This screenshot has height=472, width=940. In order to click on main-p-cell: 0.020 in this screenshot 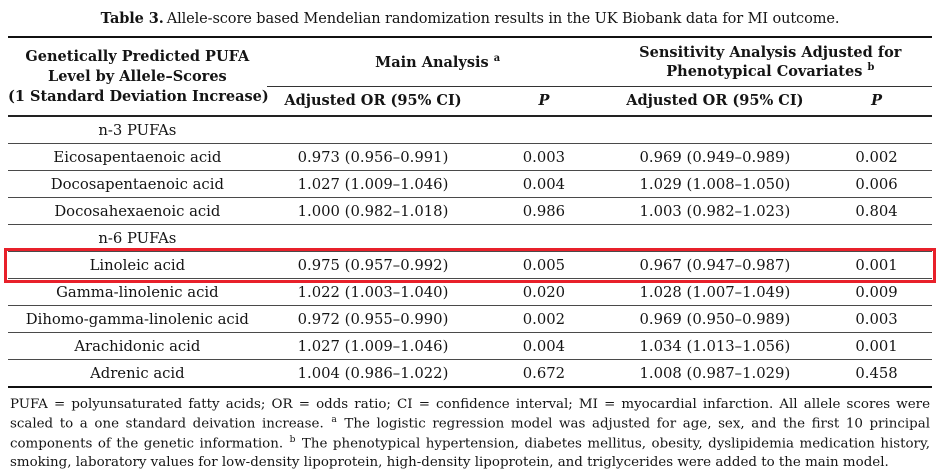, I will do `click(544, 292)`.